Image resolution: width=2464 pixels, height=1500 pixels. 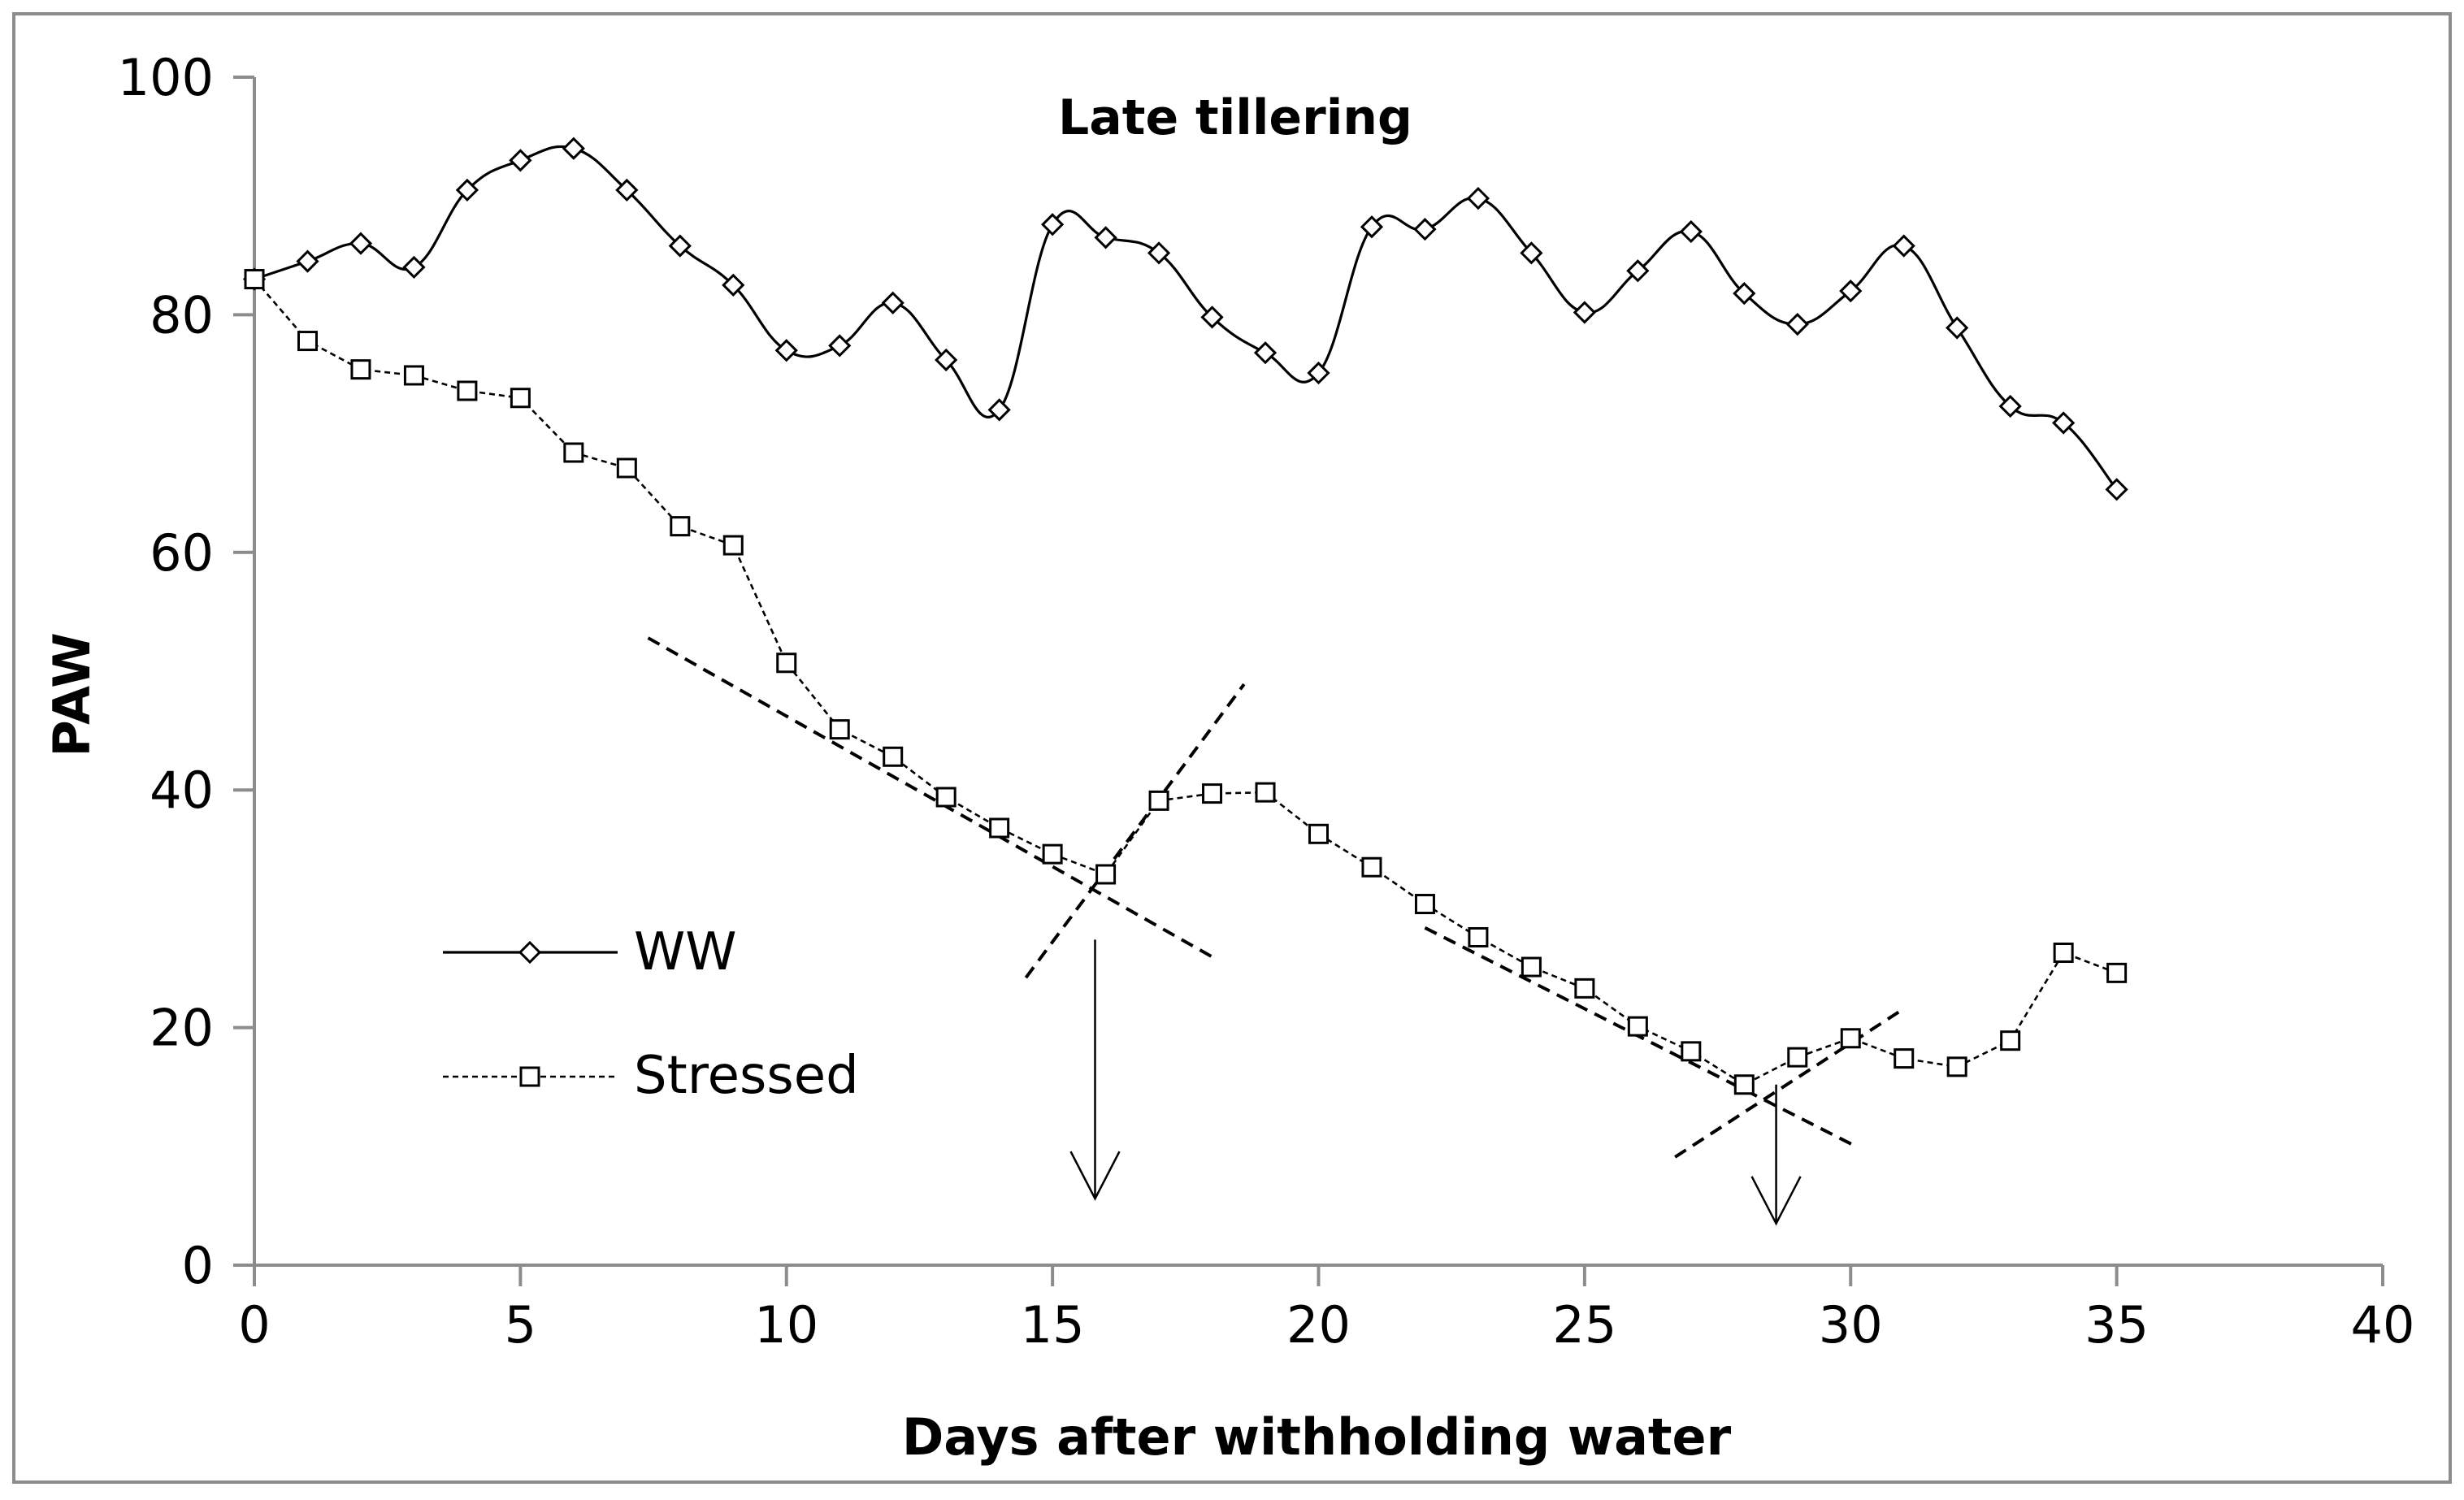 What do you see at coordinates (182, 553) in the screenshot?
I see `y-tick-label: 60` at bounding box center [182, 553].